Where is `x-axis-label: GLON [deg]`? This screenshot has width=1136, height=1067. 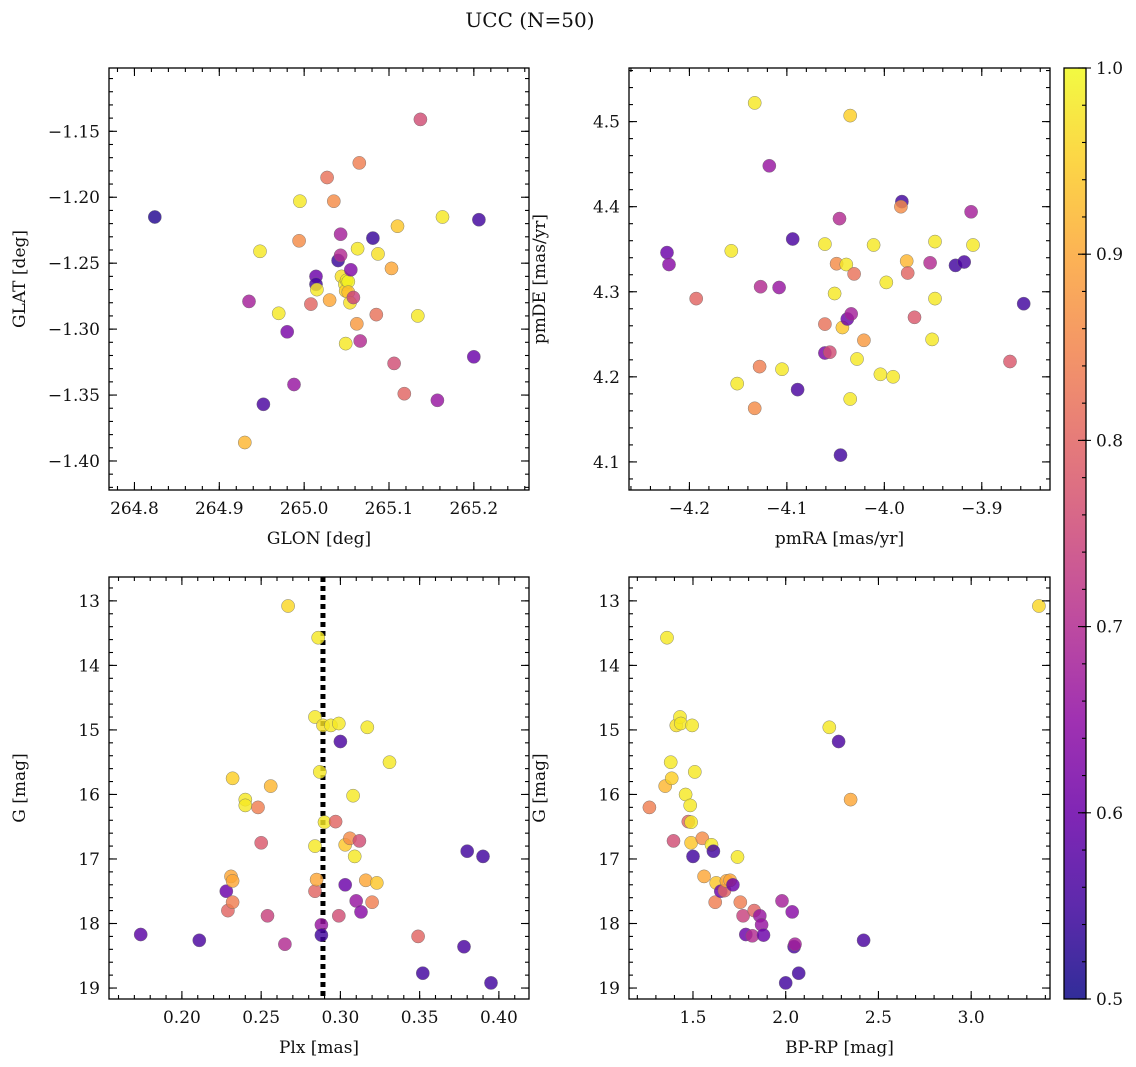
x-axis-label: GLON [deg] is located at coordinates (319, 539).